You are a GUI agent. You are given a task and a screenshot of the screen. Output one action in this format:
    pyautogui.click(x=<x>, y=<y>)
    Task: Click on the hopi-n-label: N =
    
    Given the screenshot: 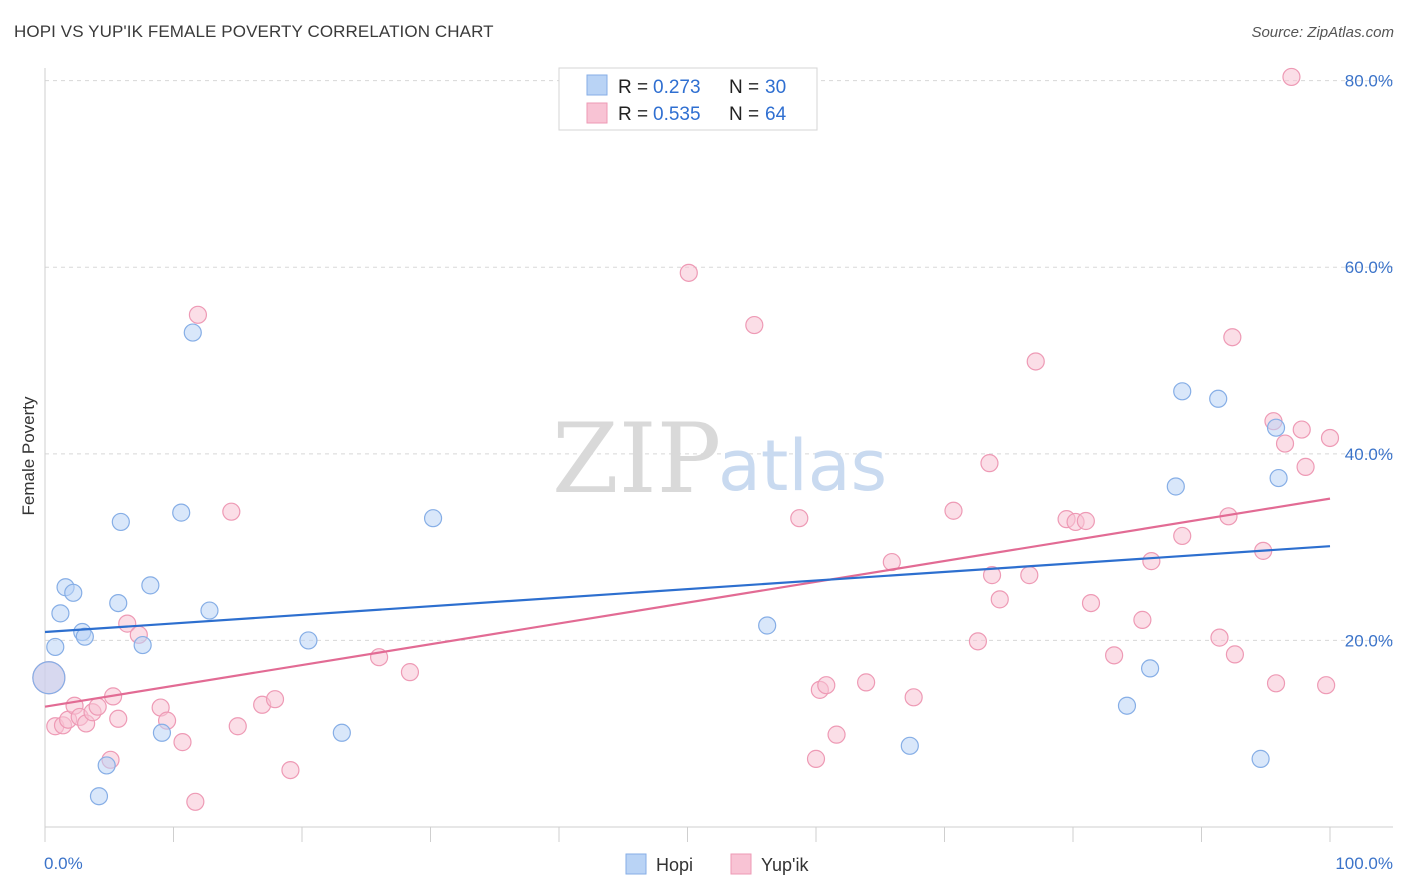 What is the action you would take?
    pyautogui.click(x=744, y=87)
    